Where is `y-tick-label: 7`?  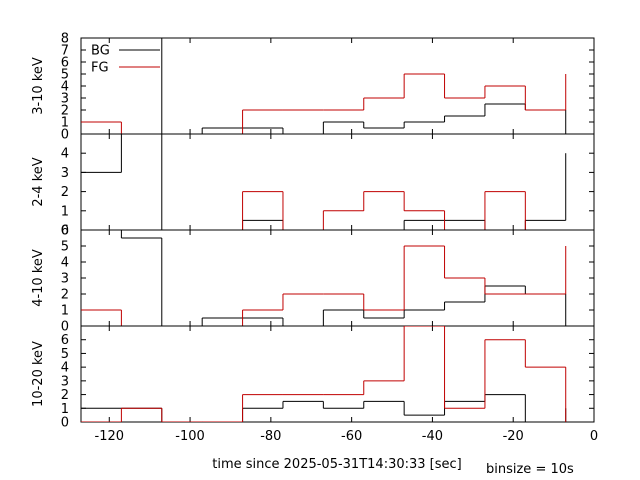
y-tick-label: 7 is located at coordinates (65, 51).